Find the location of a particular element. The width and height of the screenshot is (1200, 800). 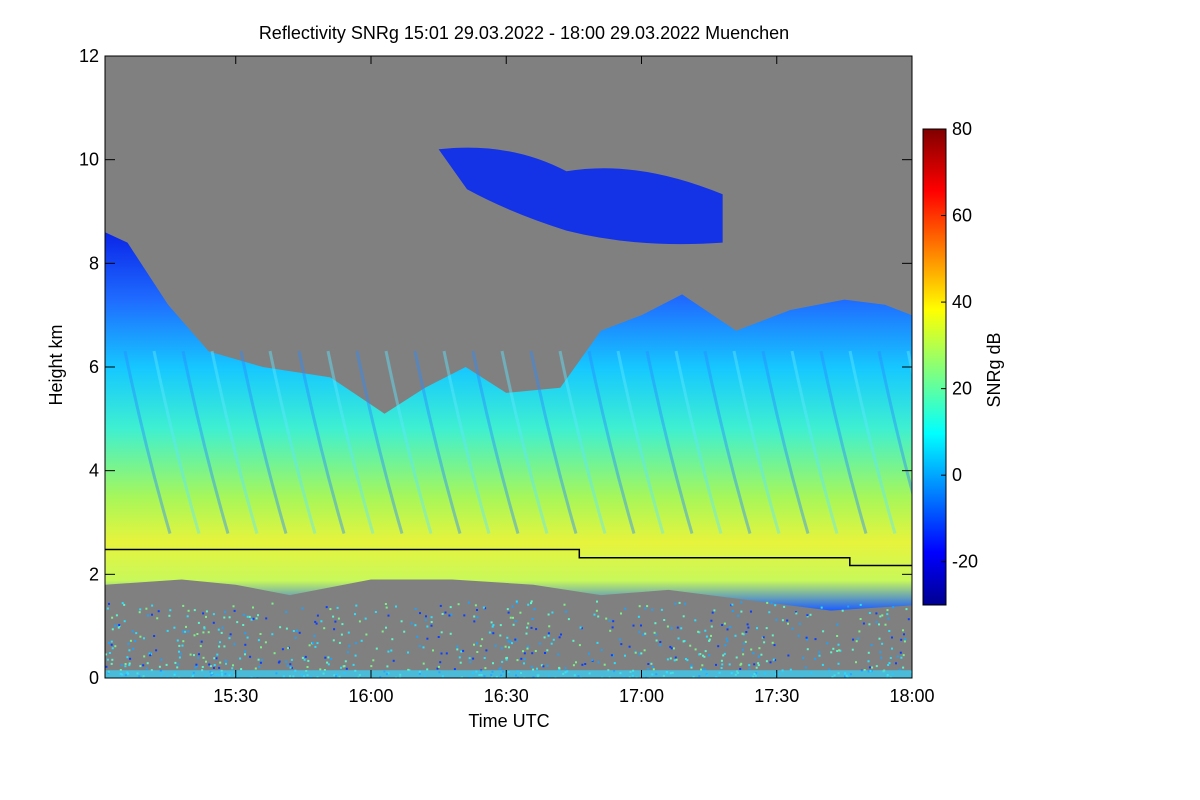

x-axis-label: Time UTC is located at coordinates (508, 721).